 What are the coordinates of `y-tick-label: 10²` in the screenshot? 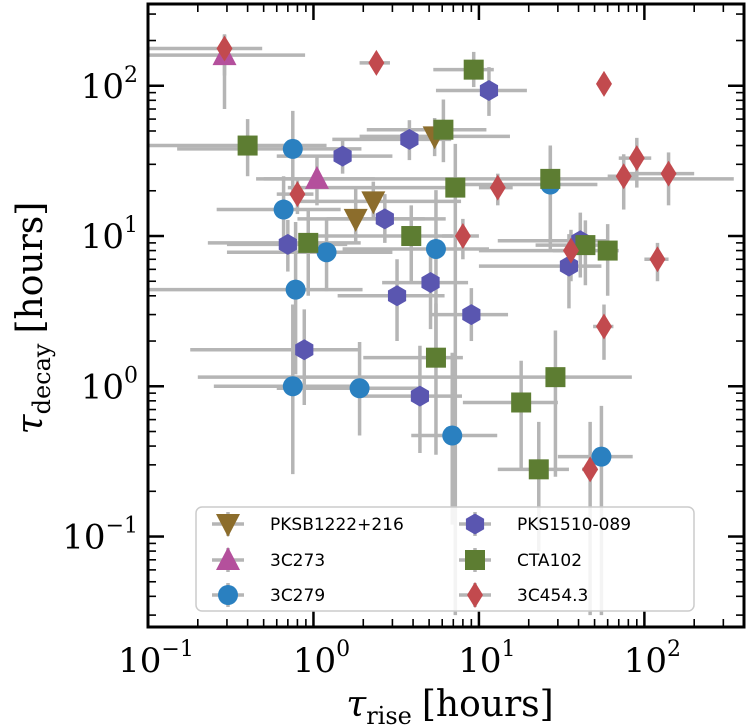 It's located at (109, 85).